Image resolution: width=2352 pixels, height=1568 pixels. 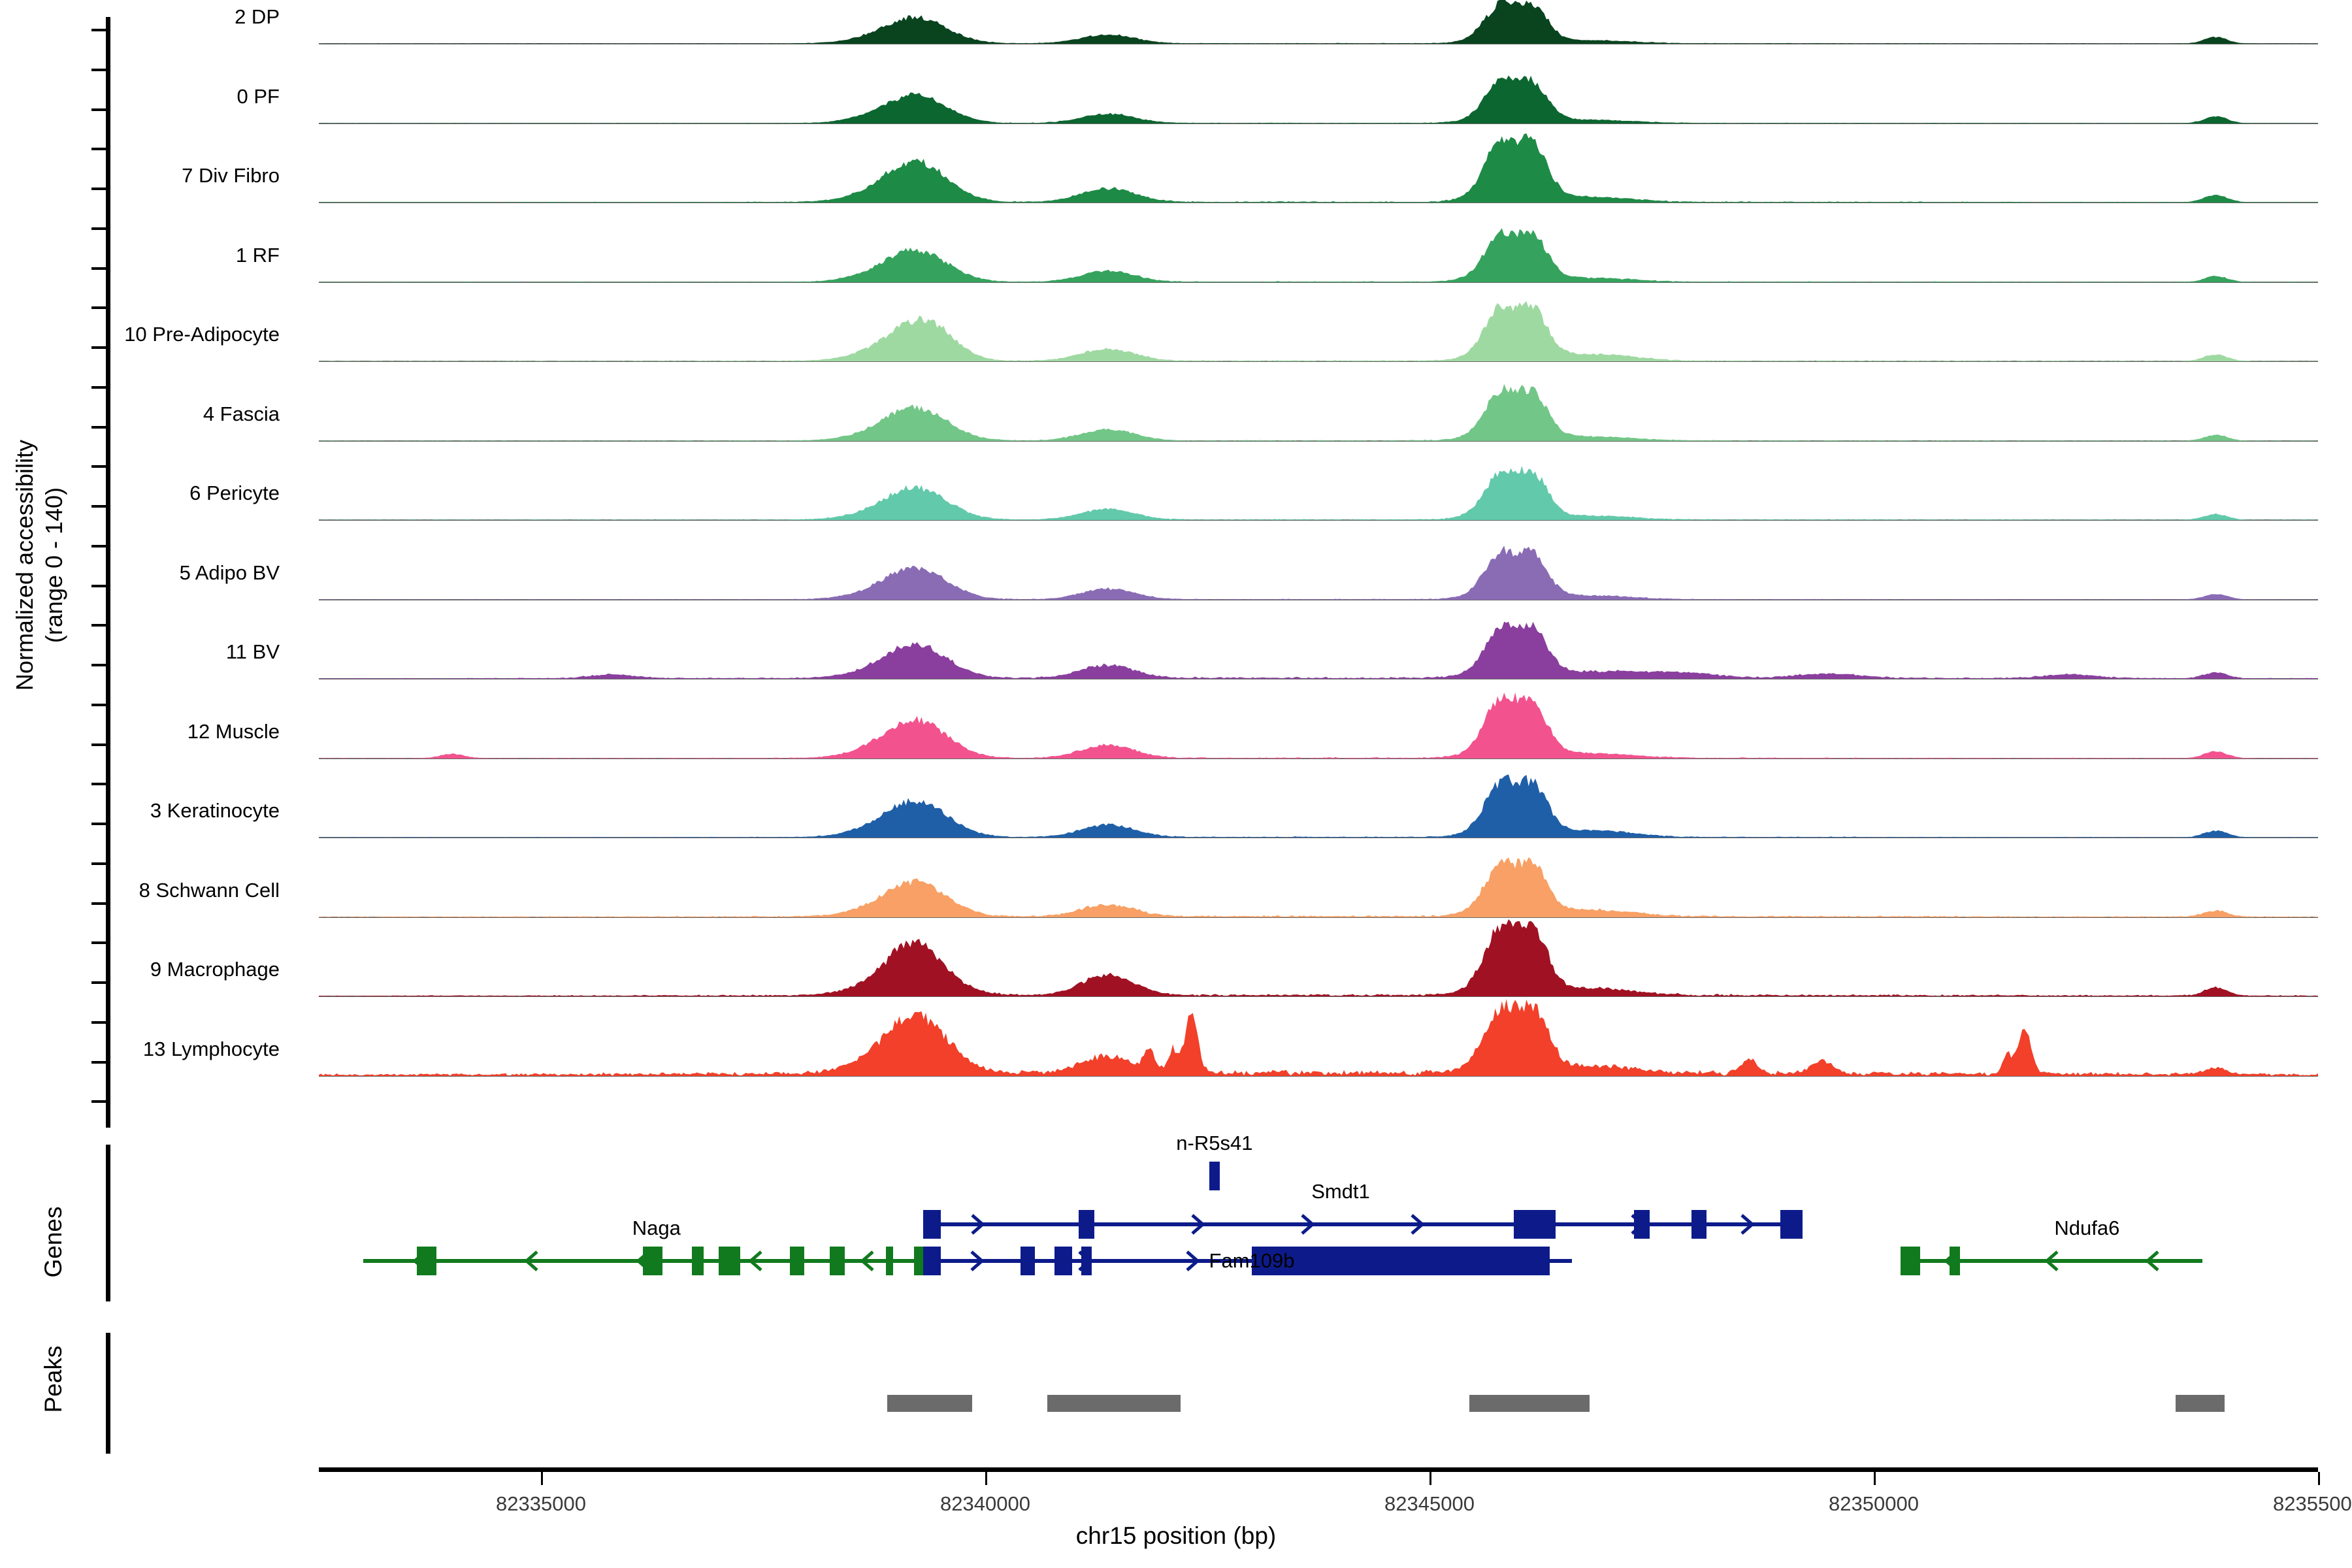 I want to click on track-label: 5 Adipo BV, so click(x=229, y=572).